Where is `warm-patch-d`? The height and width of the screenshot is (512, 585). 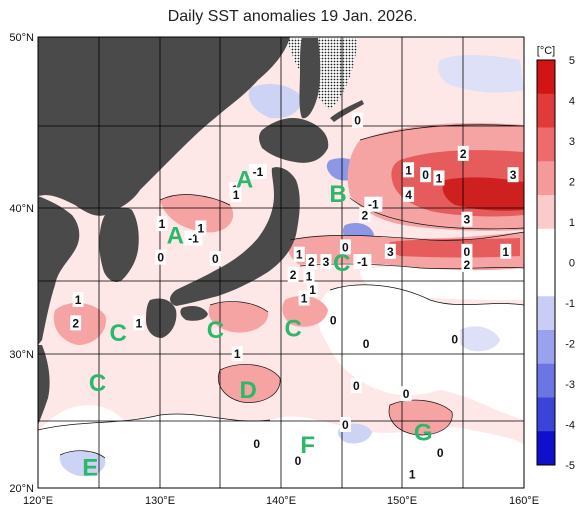
warm-patch-d is located at coordinates (249, 383).